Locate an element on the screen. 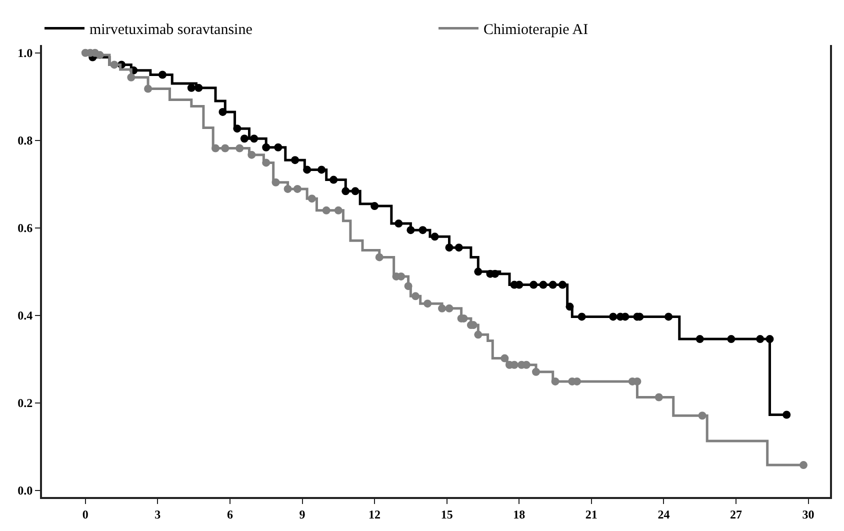 The image size is (844, 531). y-tick-label: 0.4 is located at coordinates (25, 315).